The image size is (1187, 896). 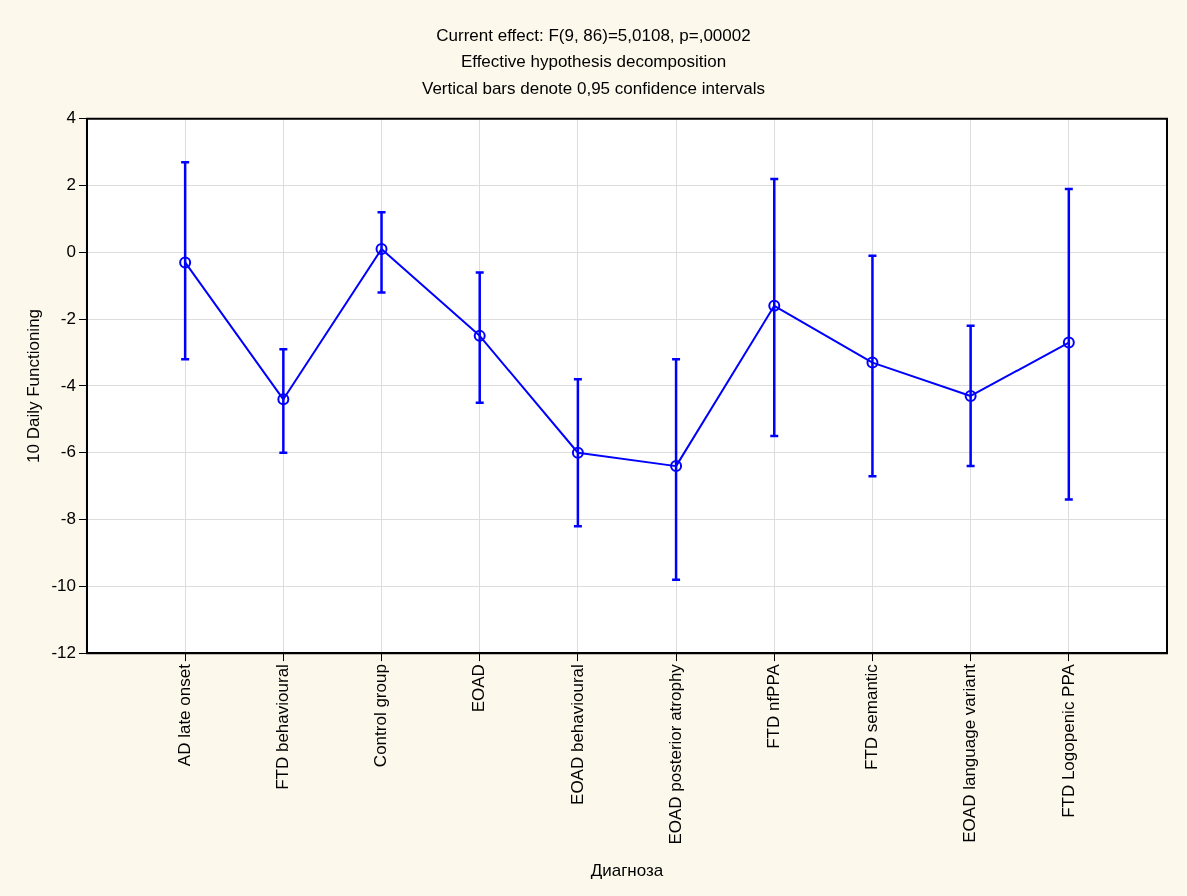 What do you see at coordinates (593, 88) in the screenshot?
I see `text: Vertical bars denote 0,95 confidence intervals` at bounding box center [593, 88].